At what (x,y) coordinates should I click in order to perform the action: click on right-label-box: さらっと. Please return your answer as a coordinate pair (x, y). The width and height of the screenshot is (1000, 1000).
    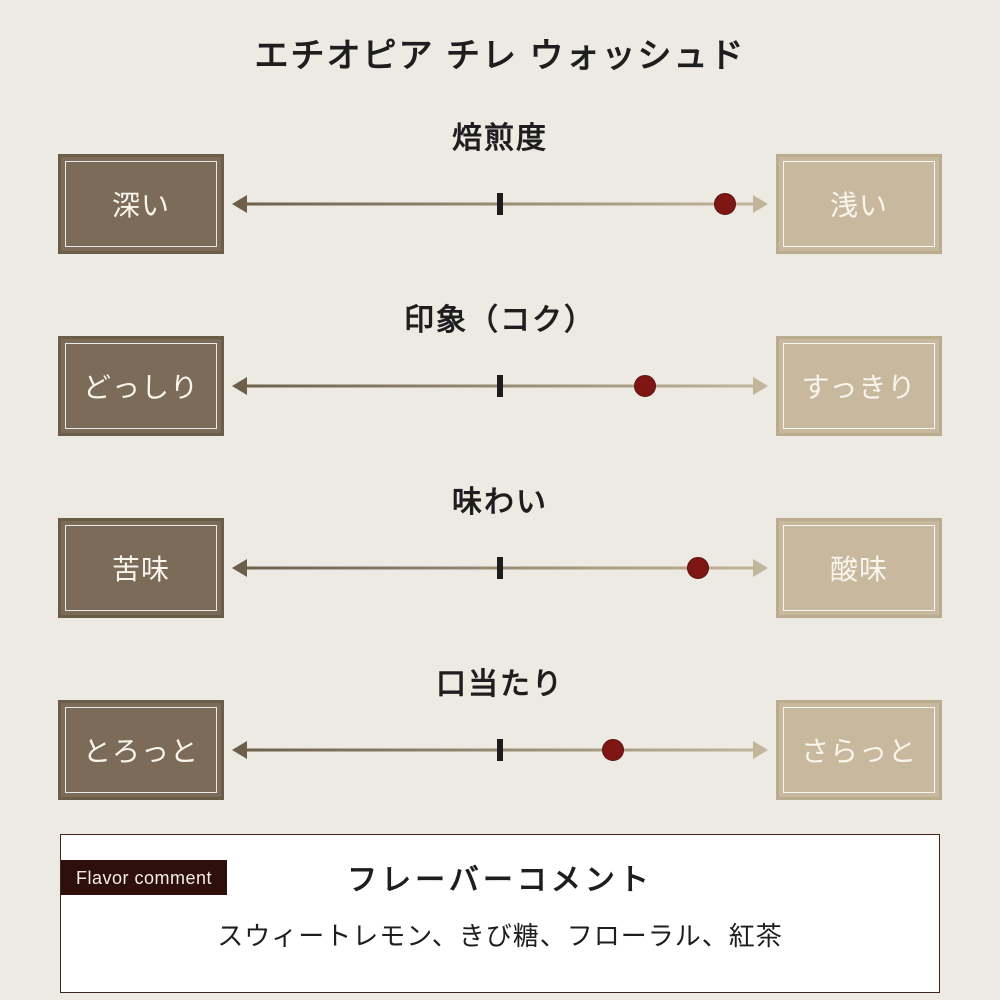
    Looking at the image, I should click on (859, 749).